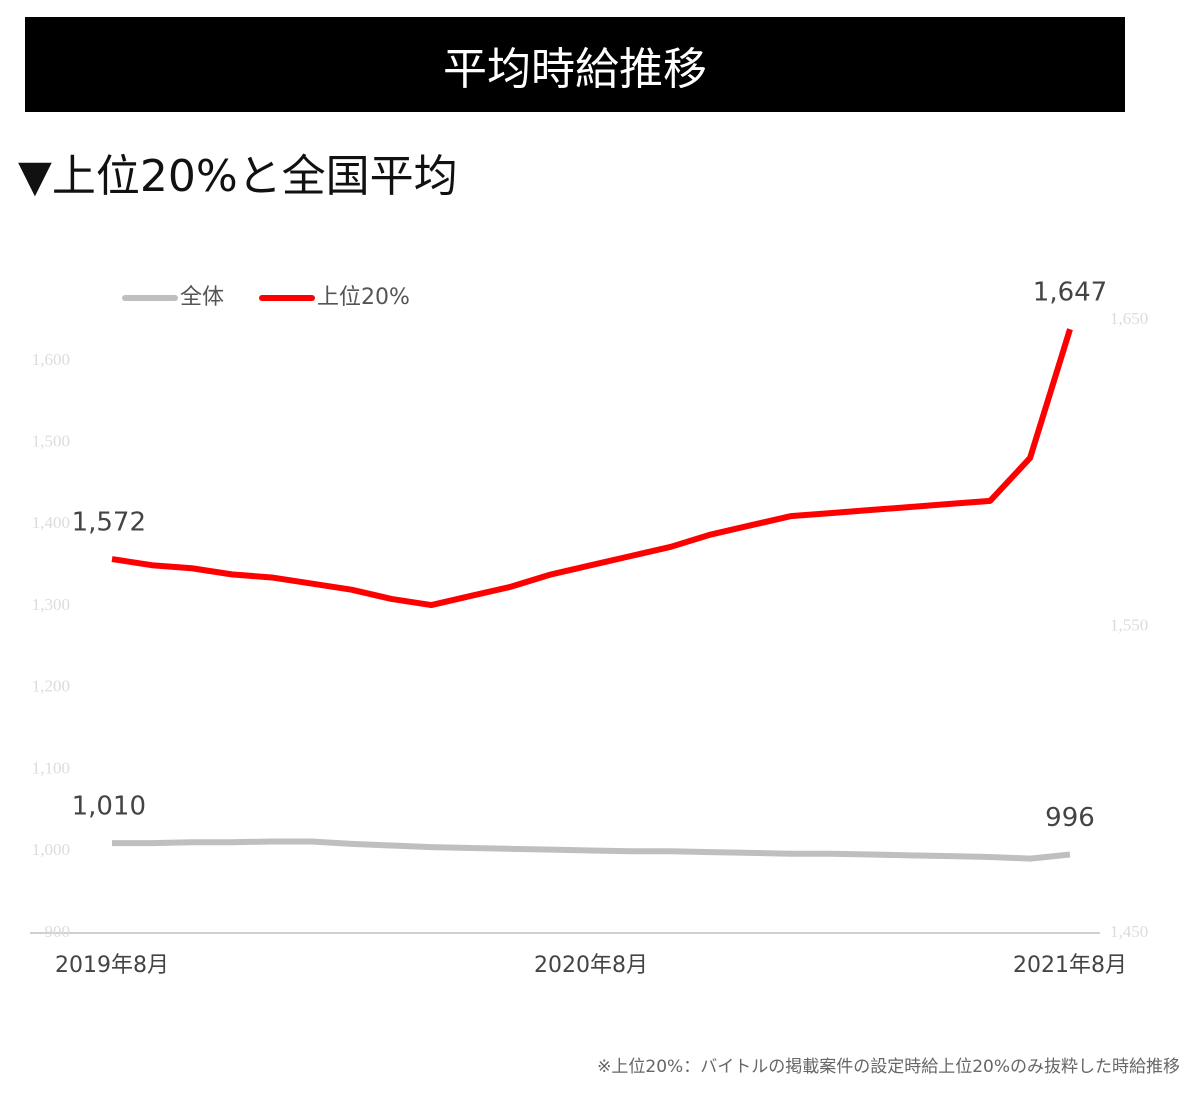  I want to click on legend-label: 上位20%, so click(363, 297).